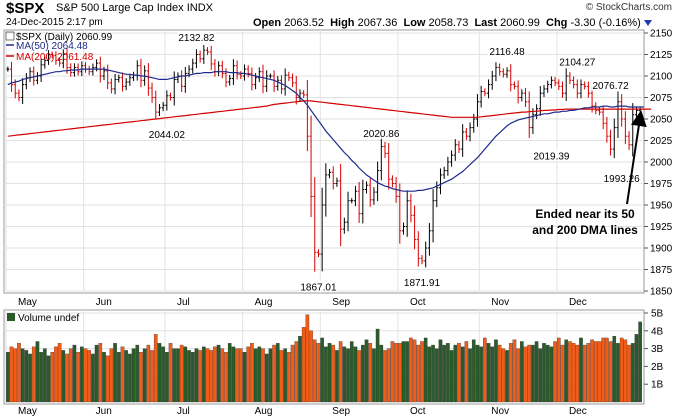 Image resolution: width=678 pixels, height=417 pixels. I want to click on price-tick-label: 1950, so click(661, 206).